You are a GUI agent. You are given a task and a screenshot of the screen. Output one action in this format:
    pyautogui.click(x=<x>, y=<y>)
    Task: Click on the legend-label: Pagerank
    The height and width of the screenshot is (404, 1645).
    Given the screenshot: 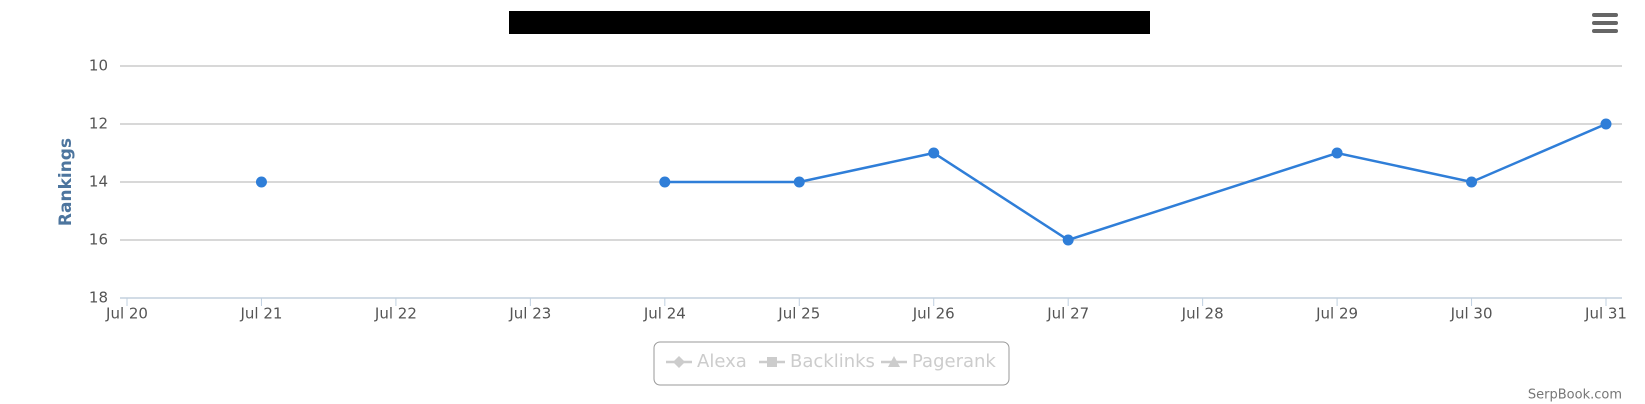 What is the action you would take?
    pyautogui.click(x=954, y=361)
    